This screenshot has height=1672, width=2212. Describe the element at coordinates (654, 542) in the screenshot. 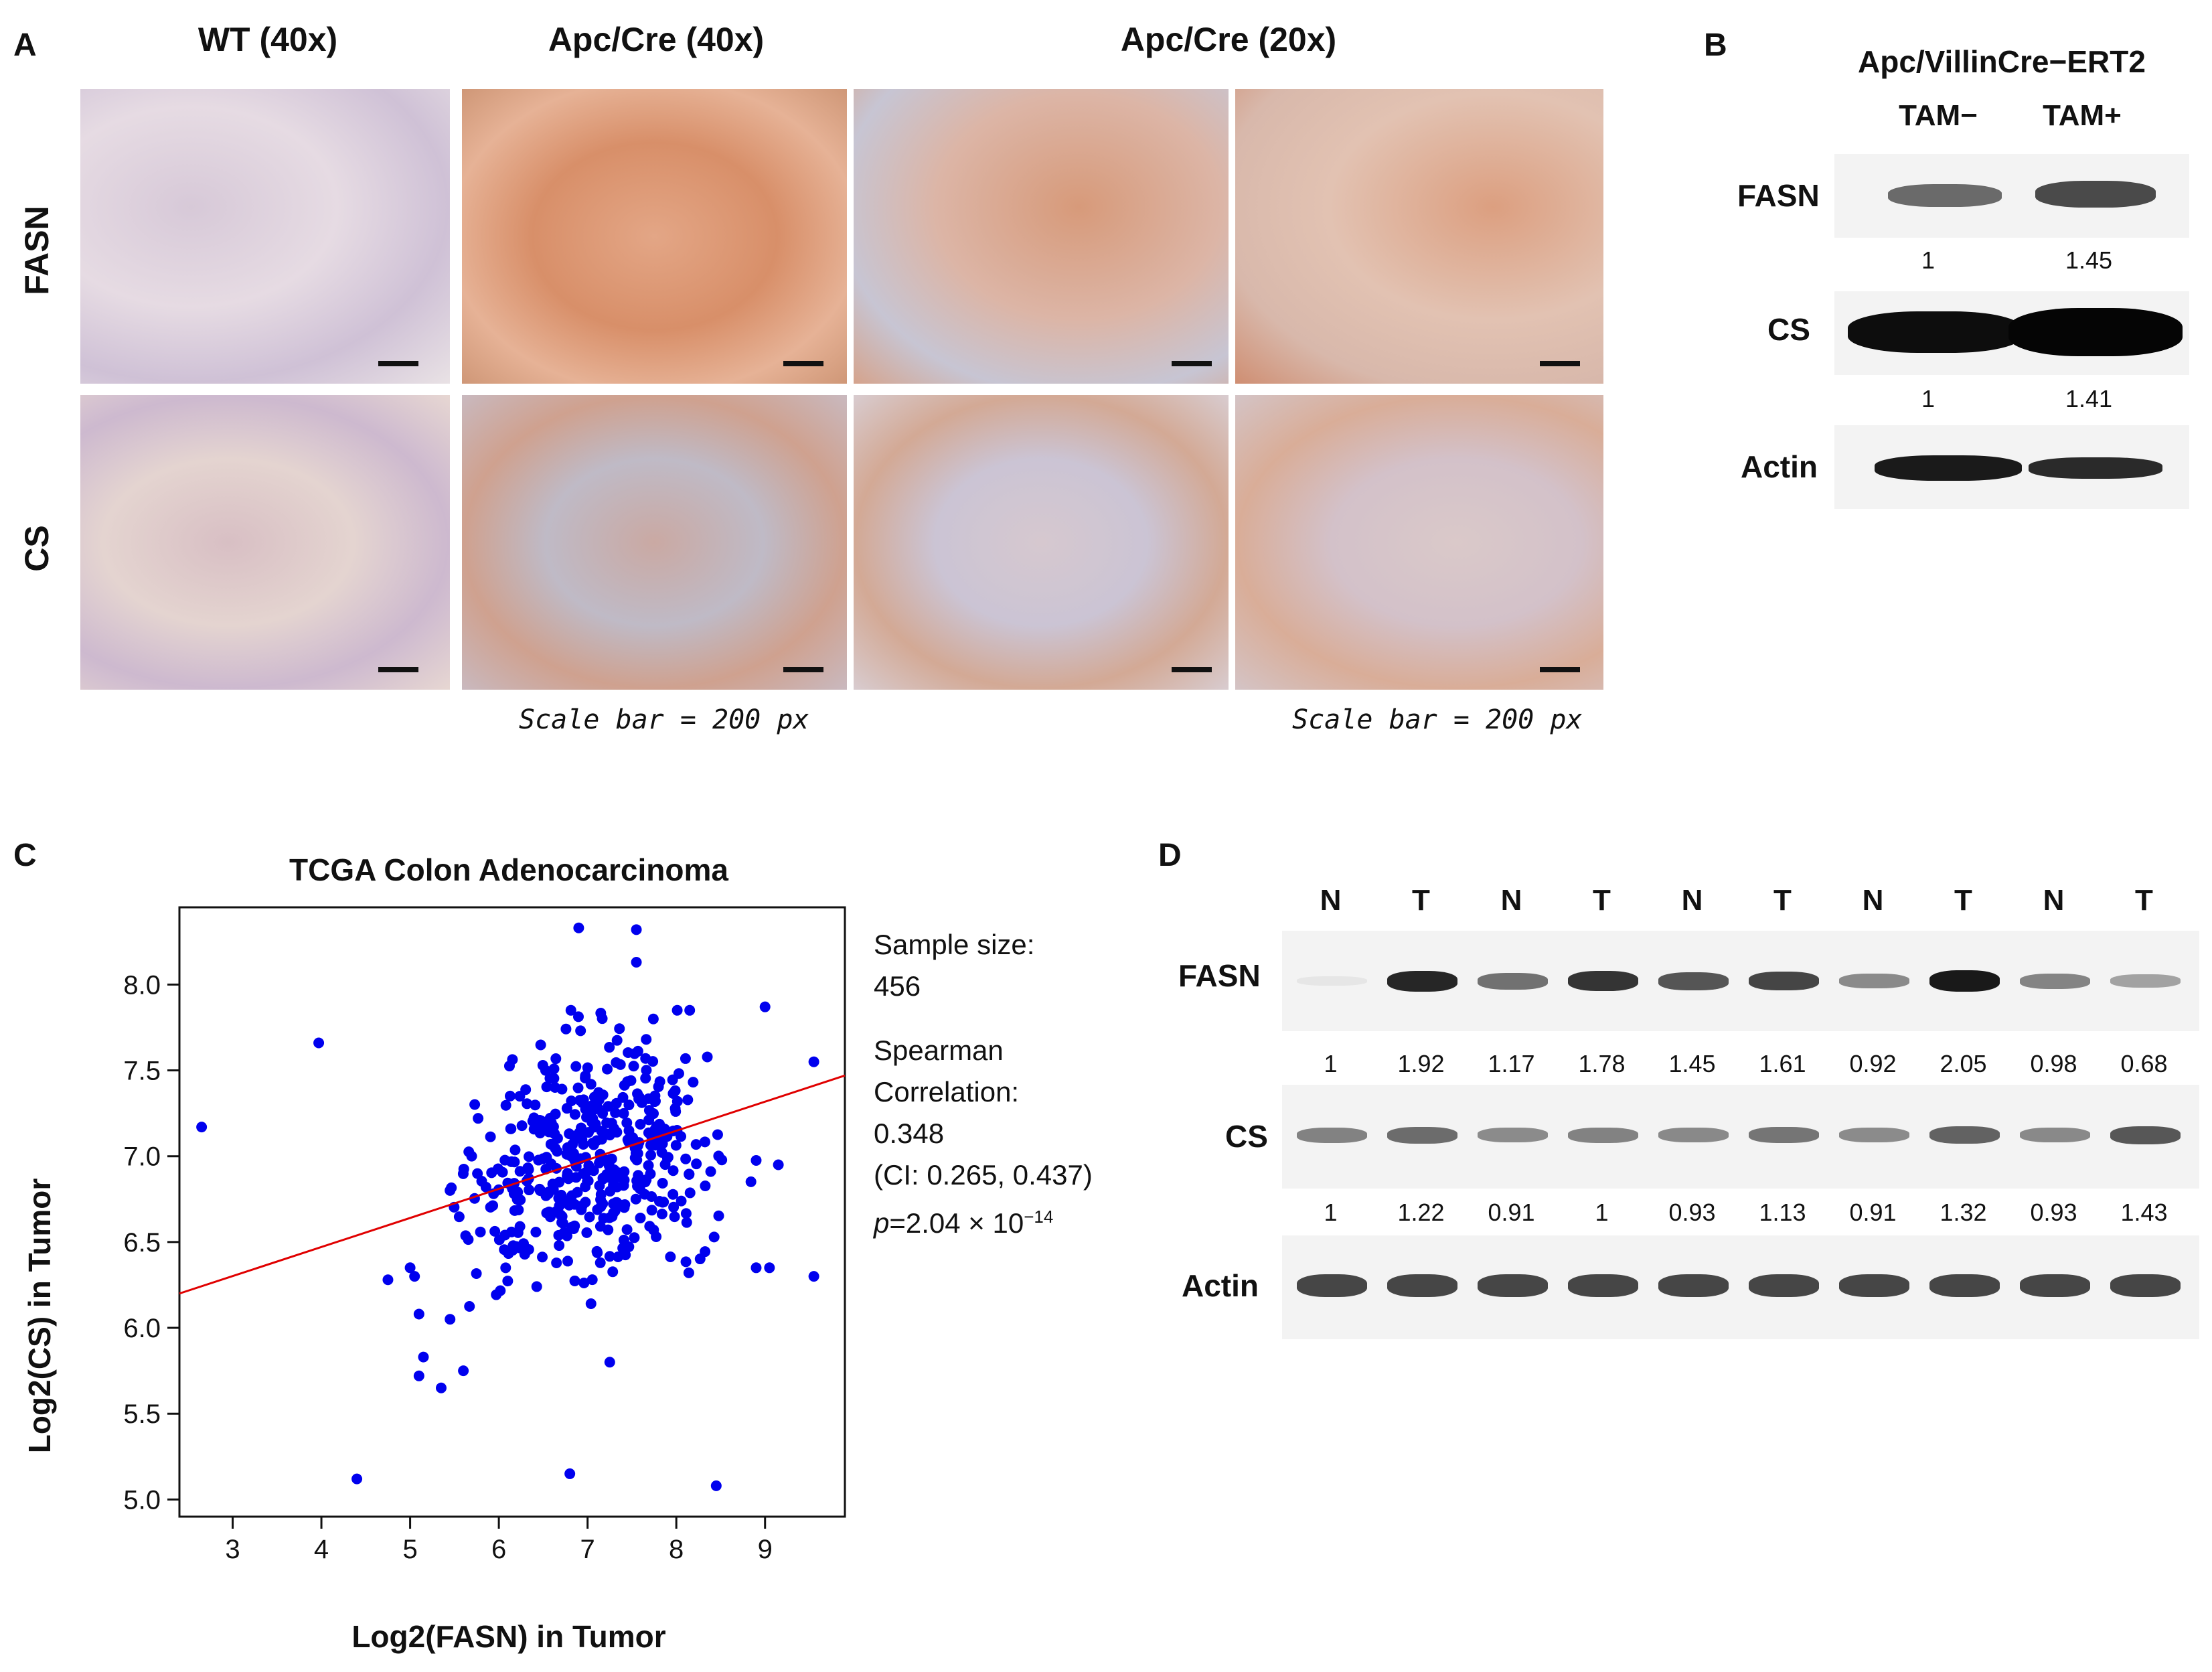

I see `ihc-image-apc-cs-40x` at that location.